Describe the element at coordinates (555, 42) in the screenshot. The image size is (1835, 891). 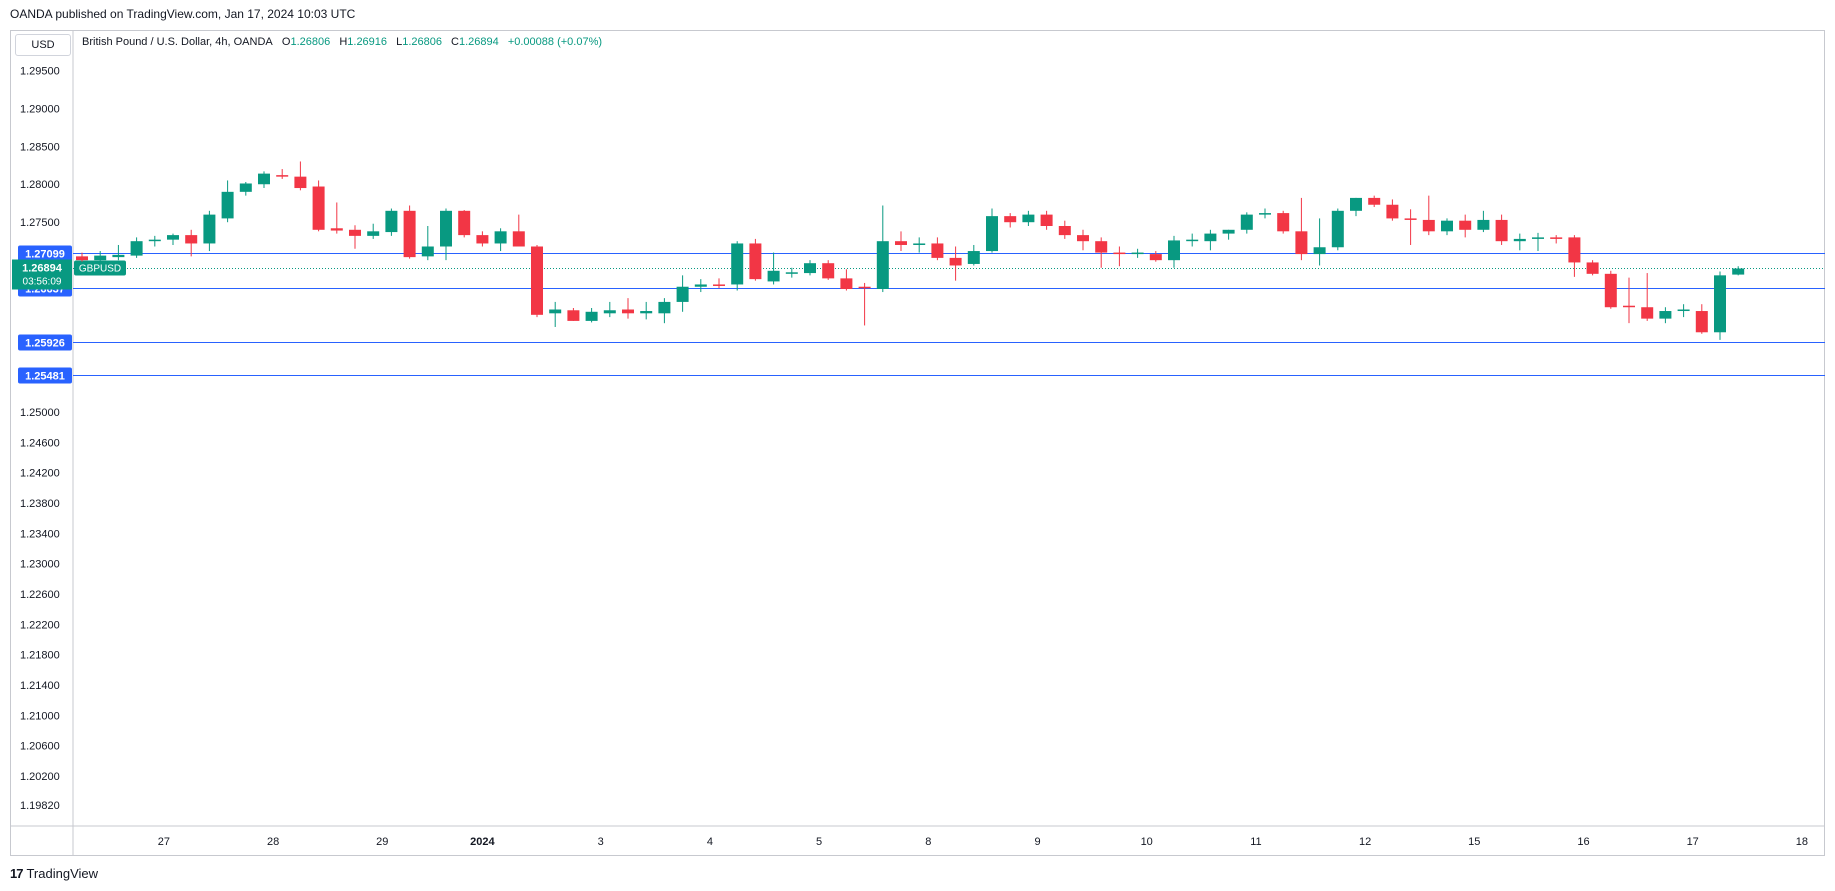
I see `change-value: +0.00088 (+0.07%)` at that location.